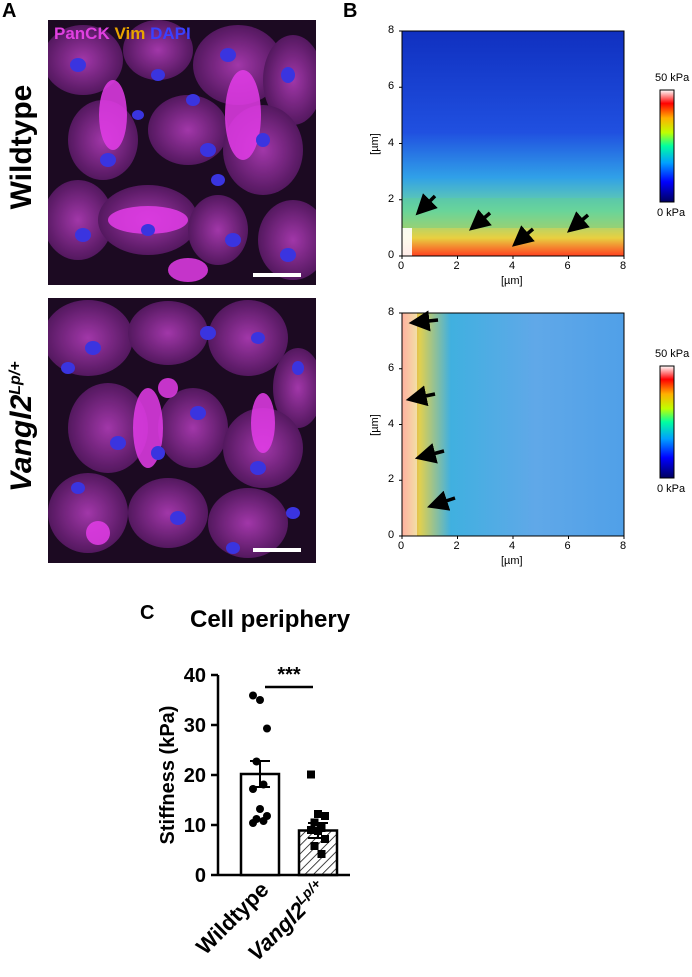 The image size is (692, 977). What do you see at coordinates (195, 826) in the screenshot?
I see `y-tick-label: 10` at bounding box center [195, 826].